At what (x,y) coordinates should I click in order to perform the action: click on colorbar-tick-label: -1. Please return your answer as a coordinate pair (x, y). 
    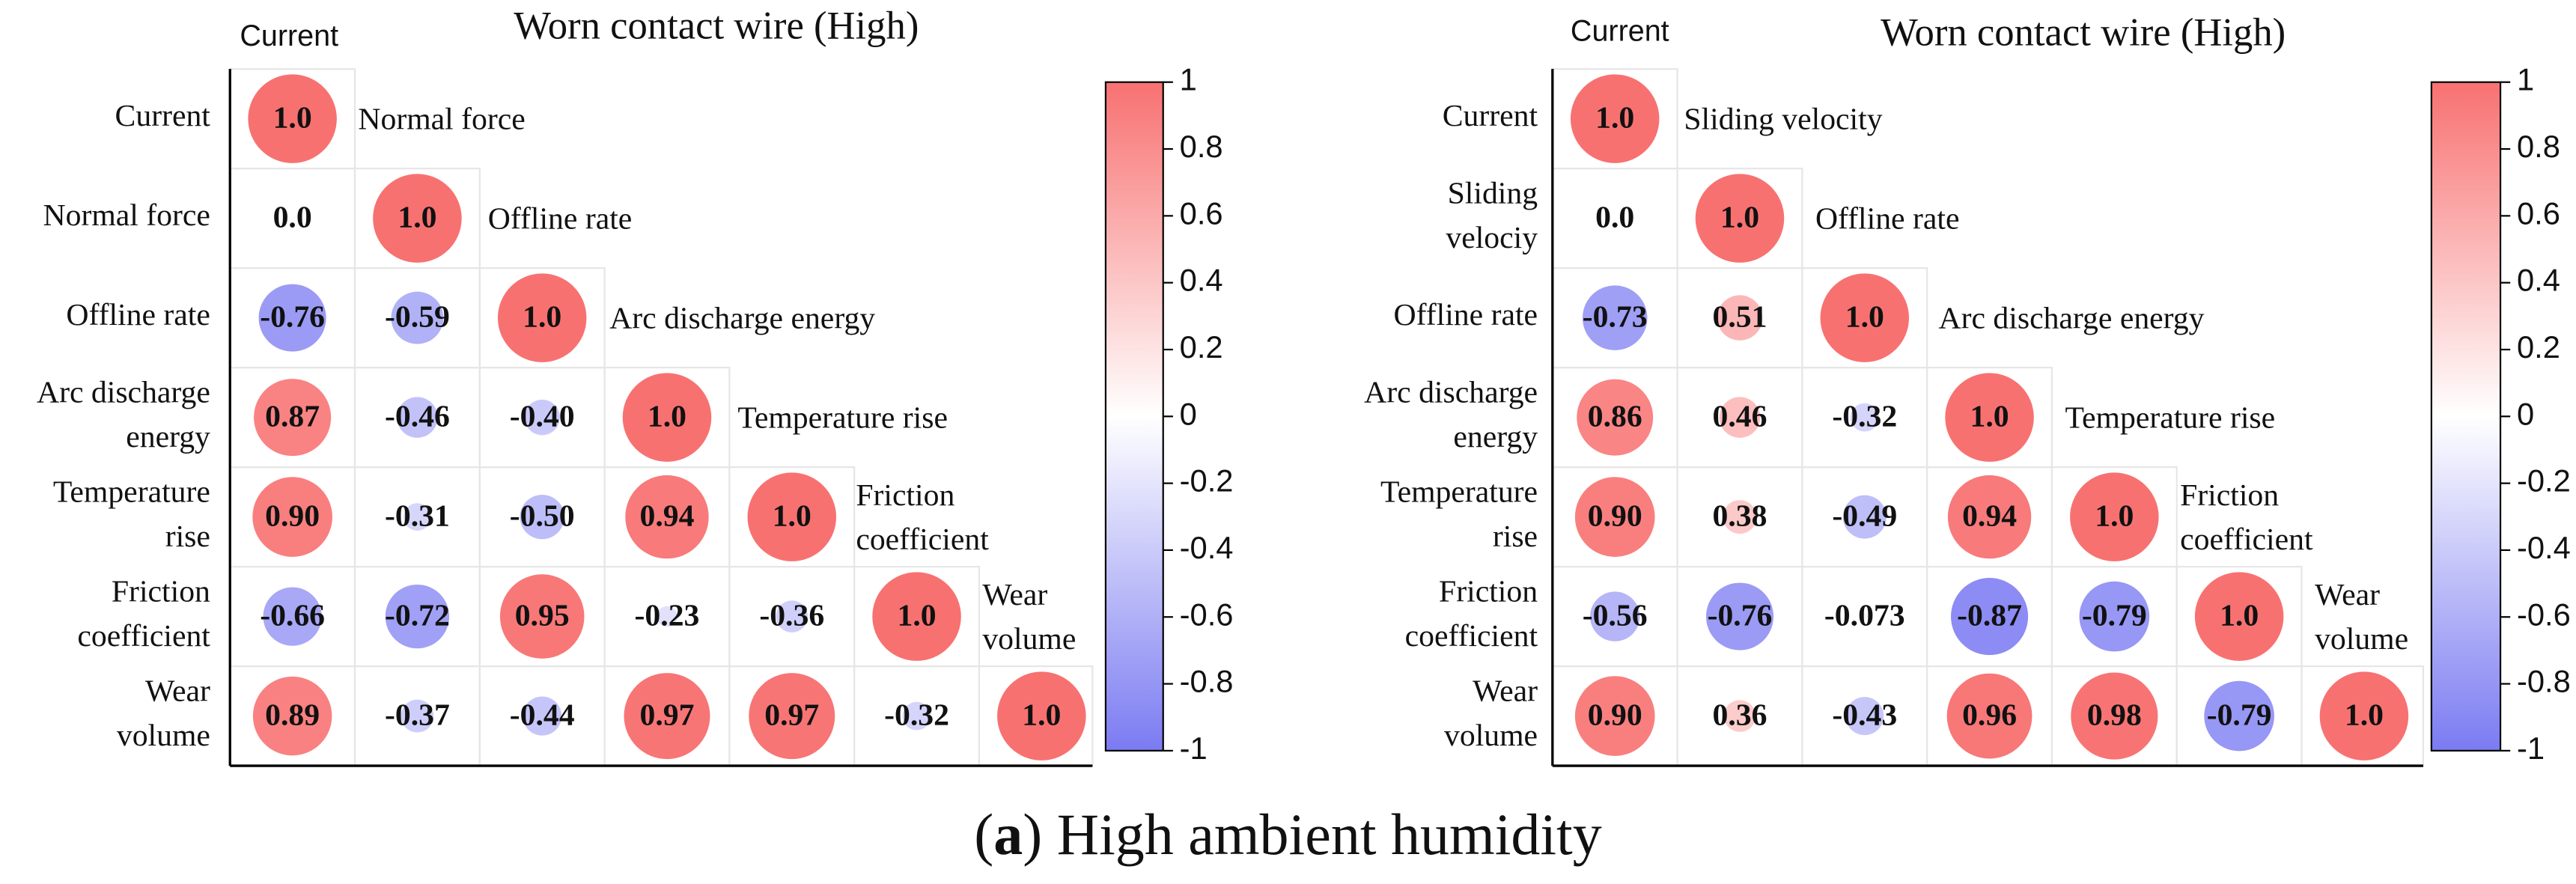
    Looking at the image, I should click on (2531, 748).